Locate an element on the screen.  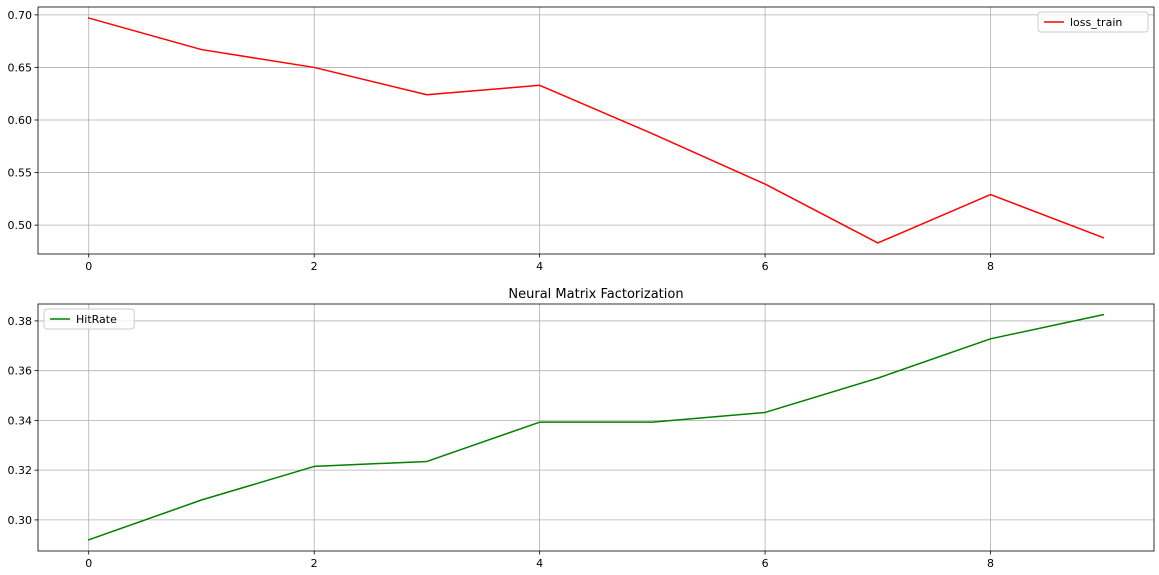
loss-ytick-label: 0.55 is located at coordinates (20, 173).